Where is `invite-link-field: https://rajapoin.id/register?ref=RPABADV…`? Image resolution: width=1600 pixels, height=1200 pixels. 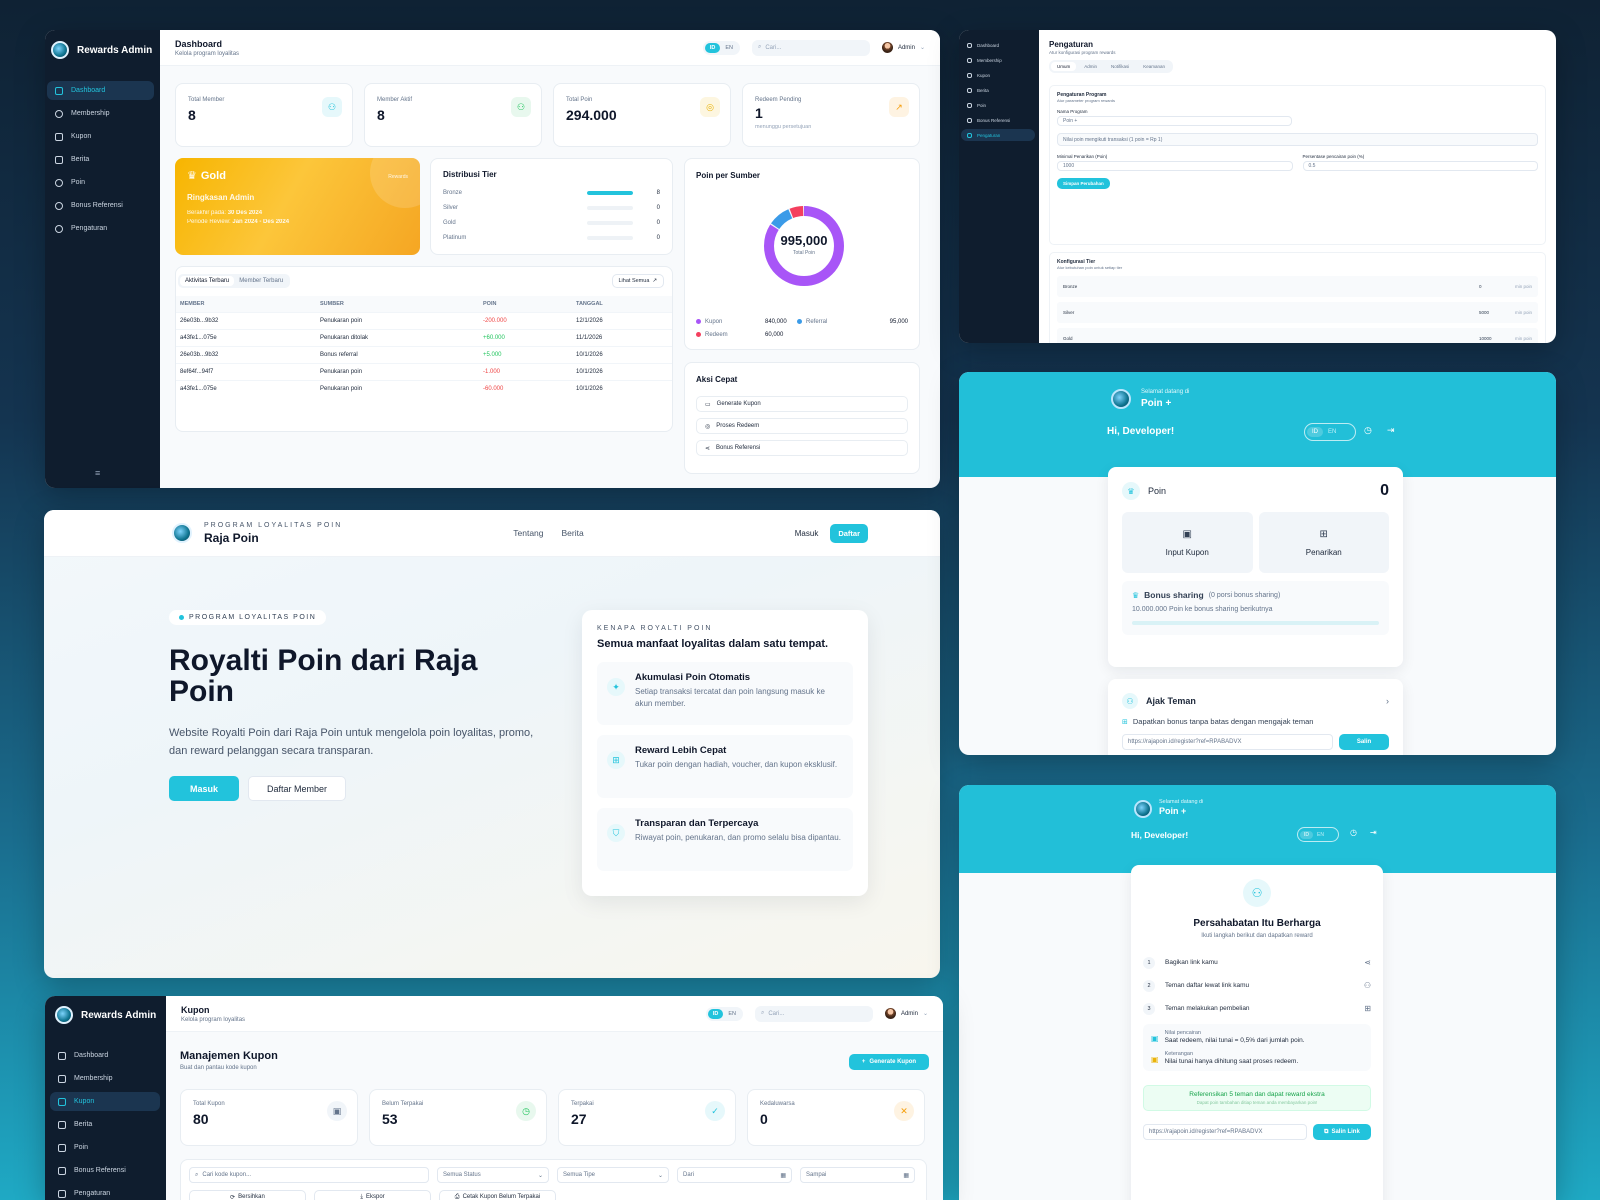 invite-link-field: https://rajapoin.id/register?ref=RPABADV… is located at coordinates (1227, 742).